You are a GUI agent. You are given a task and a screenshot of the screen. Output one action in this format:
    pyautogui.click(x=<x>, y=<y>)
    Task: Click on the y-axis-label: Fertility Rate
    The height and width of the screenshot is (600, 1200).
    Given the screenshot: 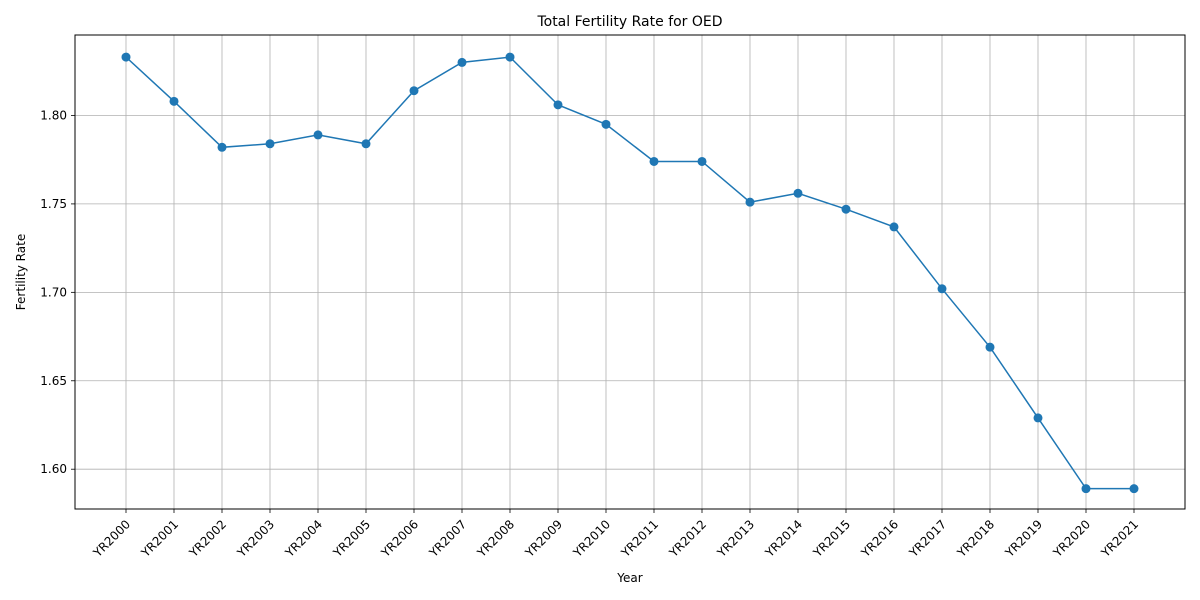 What is the action you would take?
    pyautogui.click(x=21, y=272)
    